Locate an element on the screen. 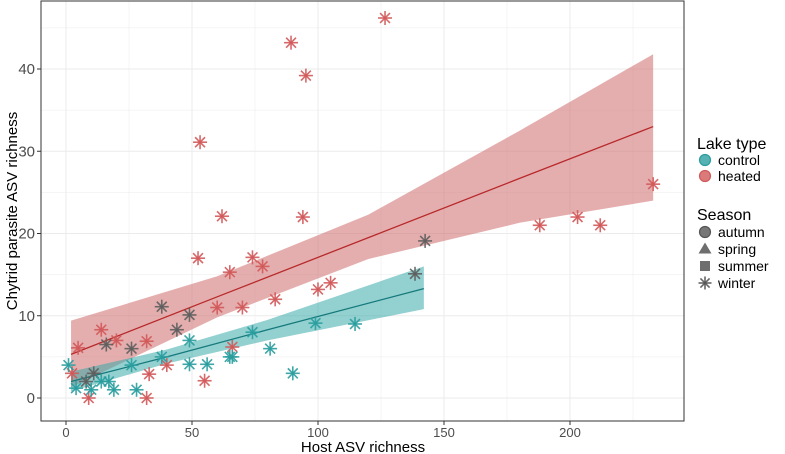  legend-winter-key is located at coordinates (705, 283).